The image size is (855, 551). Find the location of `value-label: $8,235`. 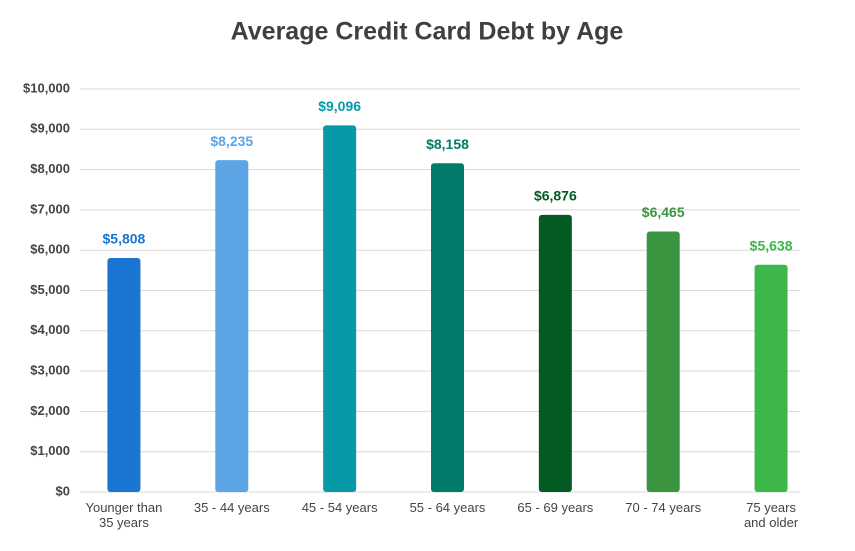

value-label: $8,235 is located at coordinates (231, 141).